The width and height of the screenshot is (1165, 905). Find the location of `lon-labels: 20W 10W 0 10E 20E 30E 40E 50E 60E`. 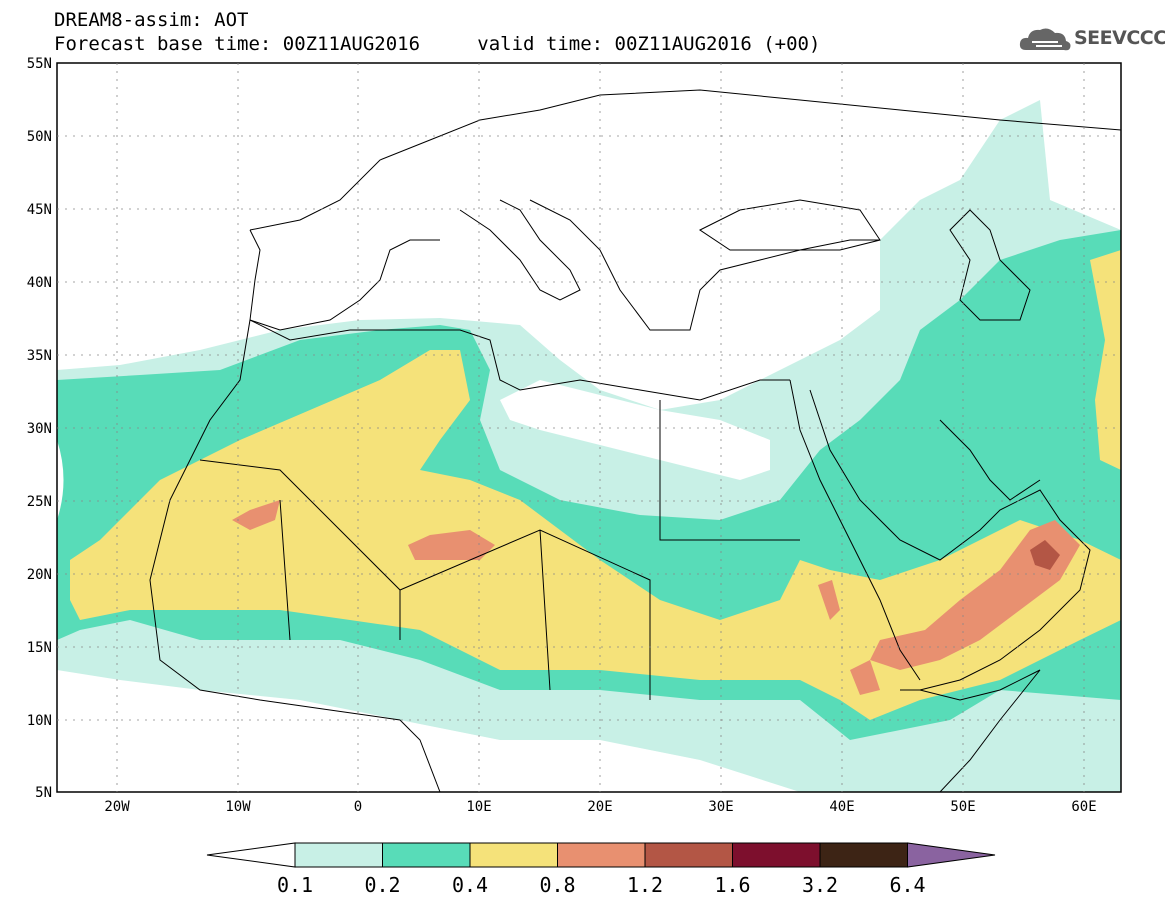

lon-labels: 20W 10W 0 10E 20E 30E 40E 50E 60E is located at coordinates (600, 807).